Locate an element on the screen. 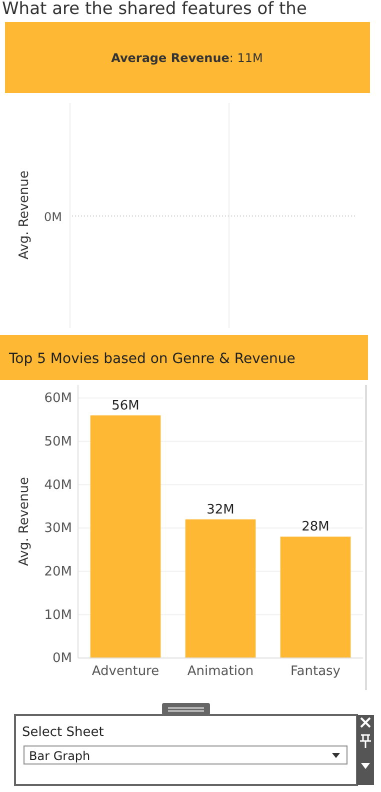 Image resolution: width=381 pixels, height=792 pixels. text: Avg. Revenue is located at coordinates (24, 215).